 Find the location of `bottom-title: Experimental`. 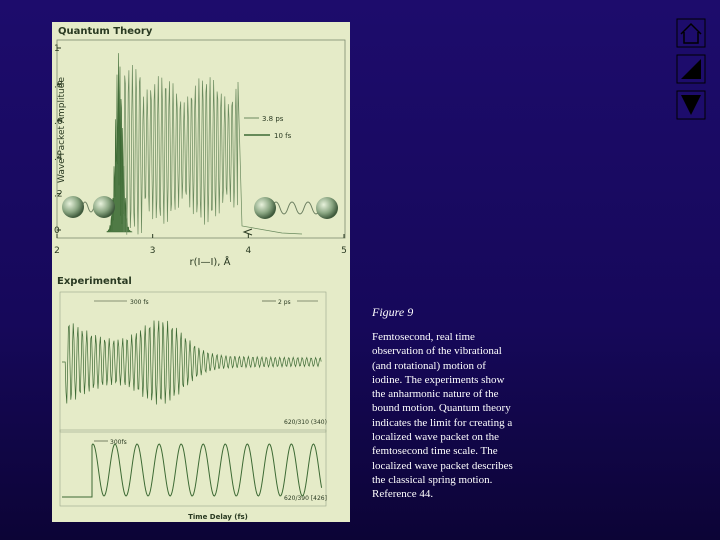

bottom-title: Experimental is located at coordinates (94, 281).